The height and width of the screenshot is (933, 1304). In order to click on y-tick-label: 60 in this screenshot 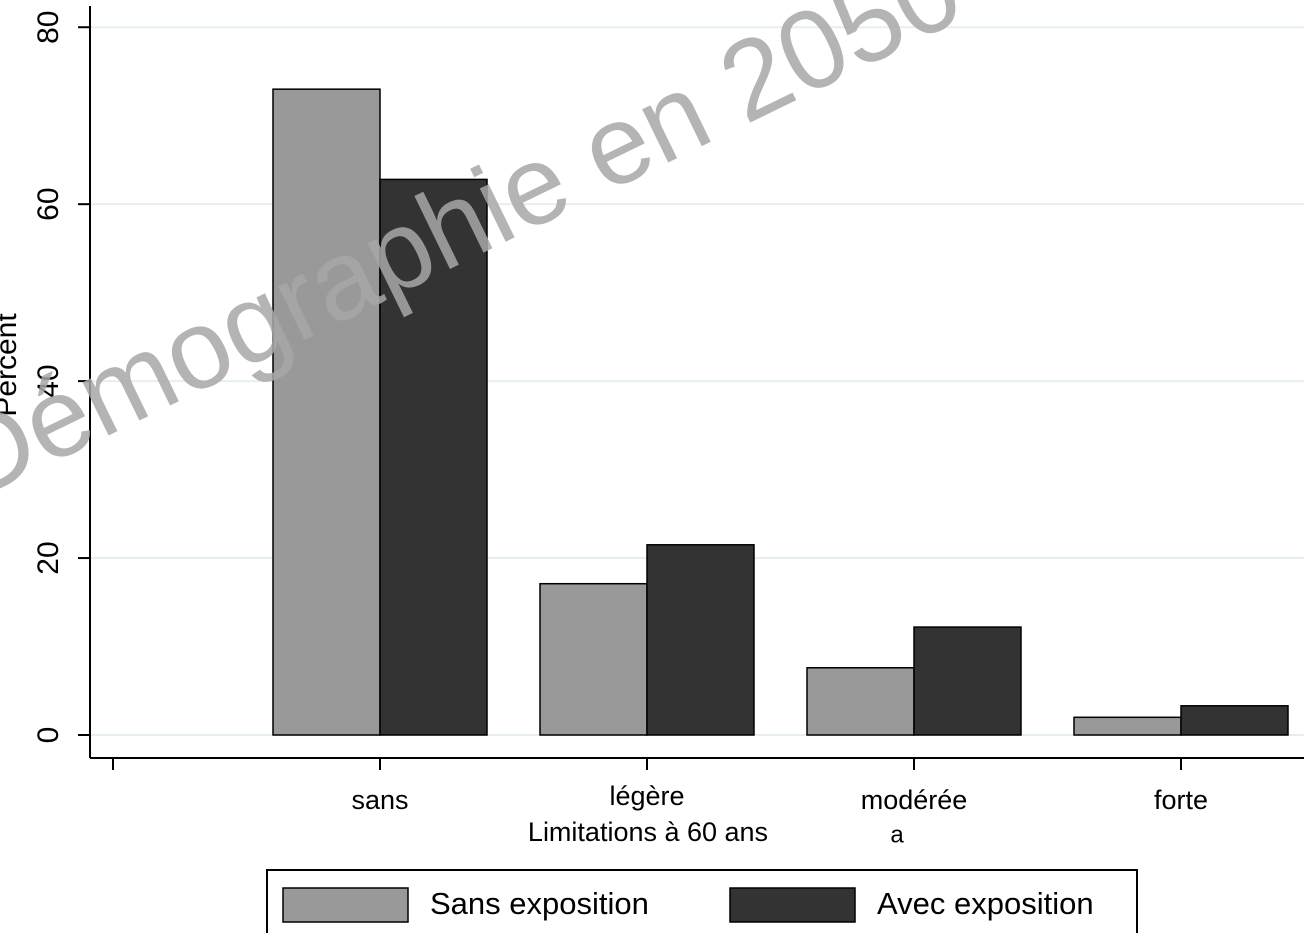, I will do `click(48, 203)`.